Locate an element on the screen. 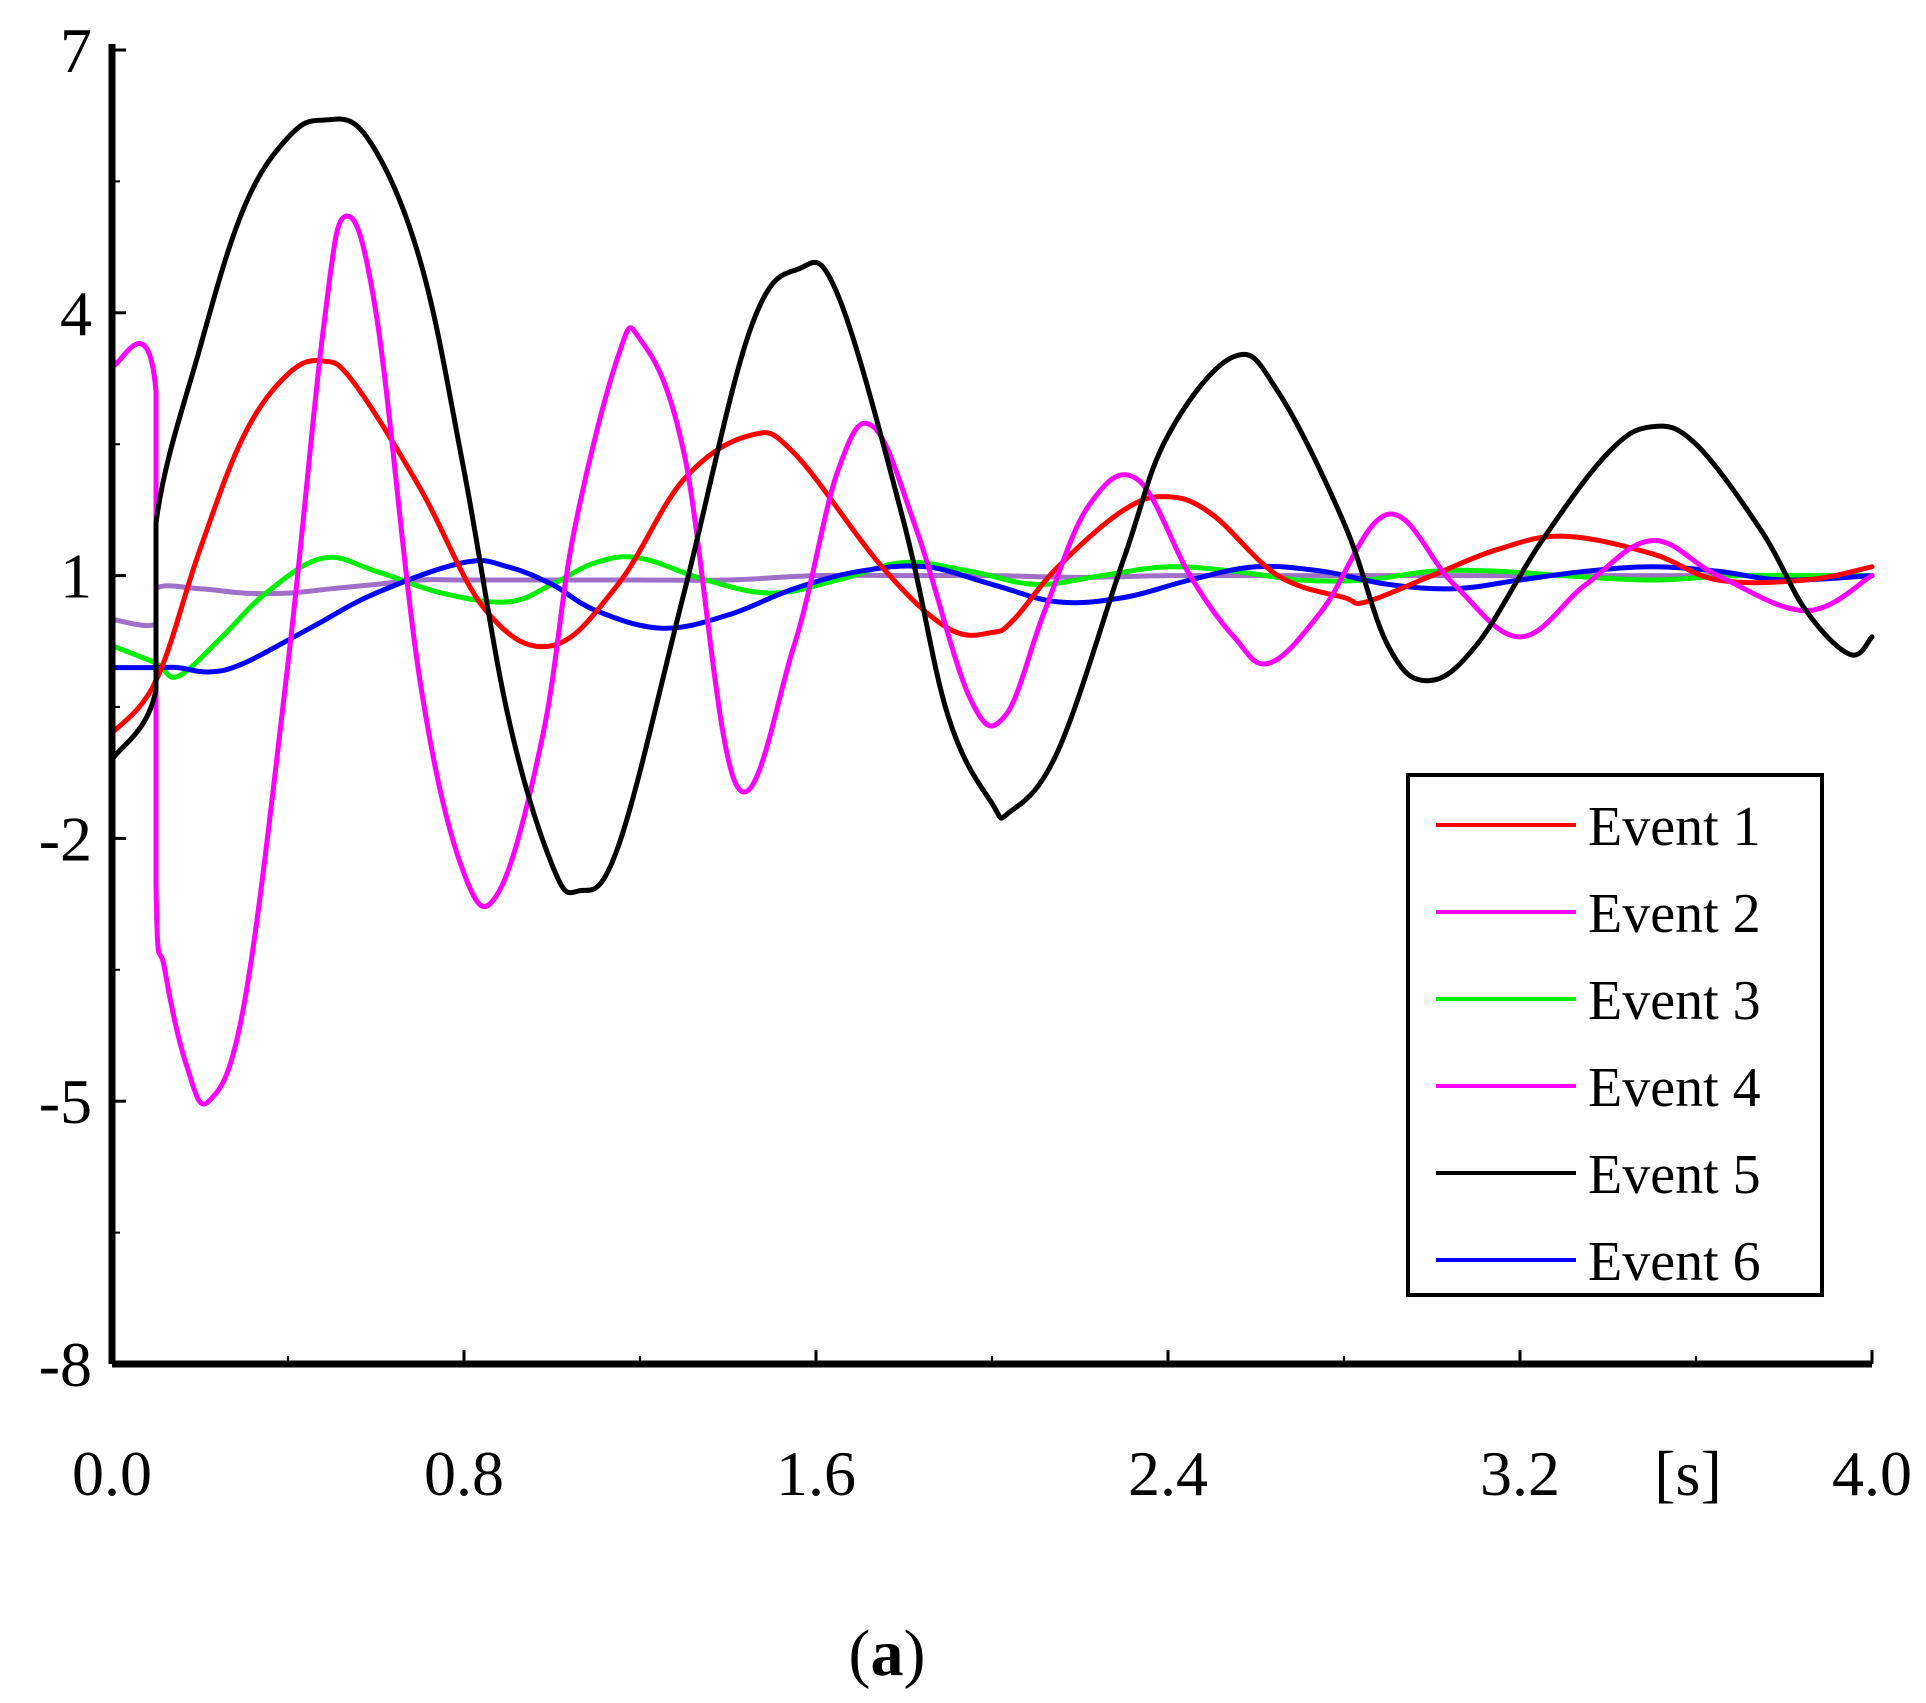 The width and height of the screenshot is (1926, 1703). legend-label: Event 6 is located at coordinates (1674, 1262).